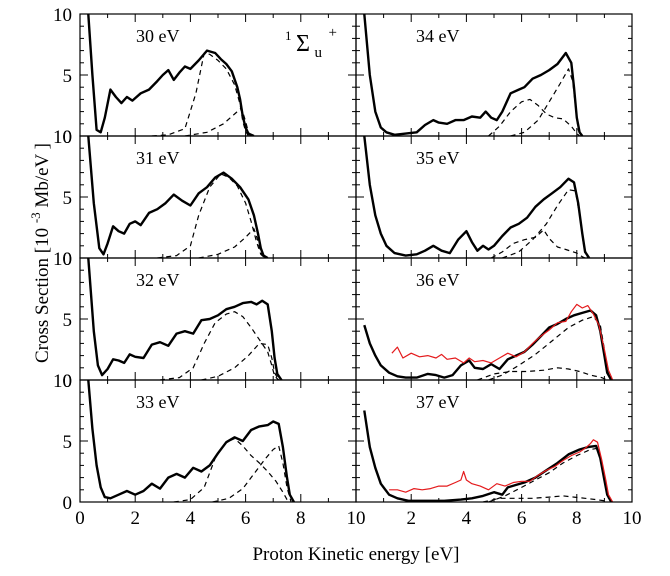  I want to click on panel-4: 35 eV, so click(494, 197).